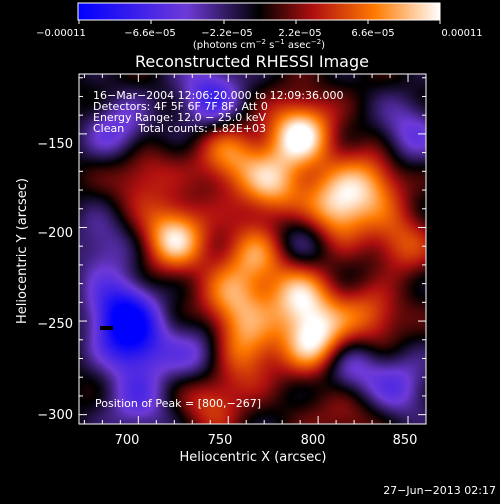 The height and width of the screenshot is (504, 500). Describe the element at coordinates (178, 403) in the screenshot. I see `annotation-peak-position: Position of Peak = [800,−267]` at that location.